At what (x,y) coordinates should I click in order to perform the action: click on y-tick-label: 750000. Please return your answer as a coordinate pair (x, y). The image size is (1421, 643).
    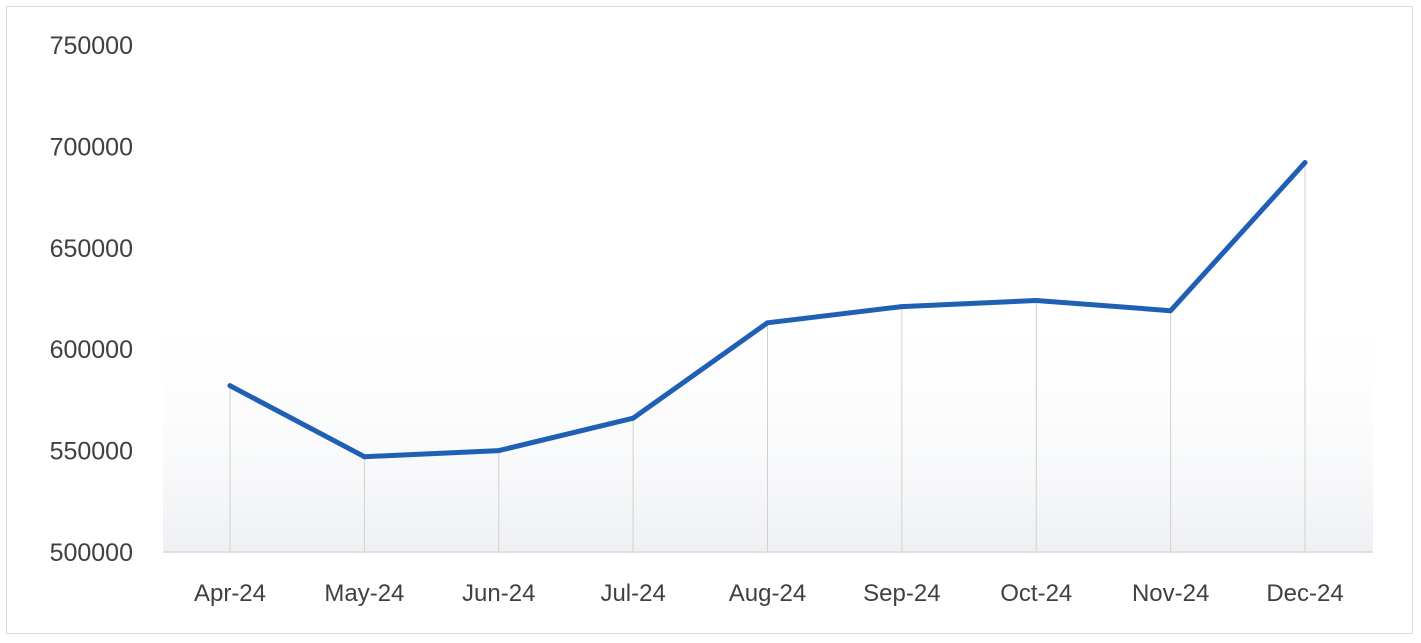
    Looking at the image, I should click on (91, 46).